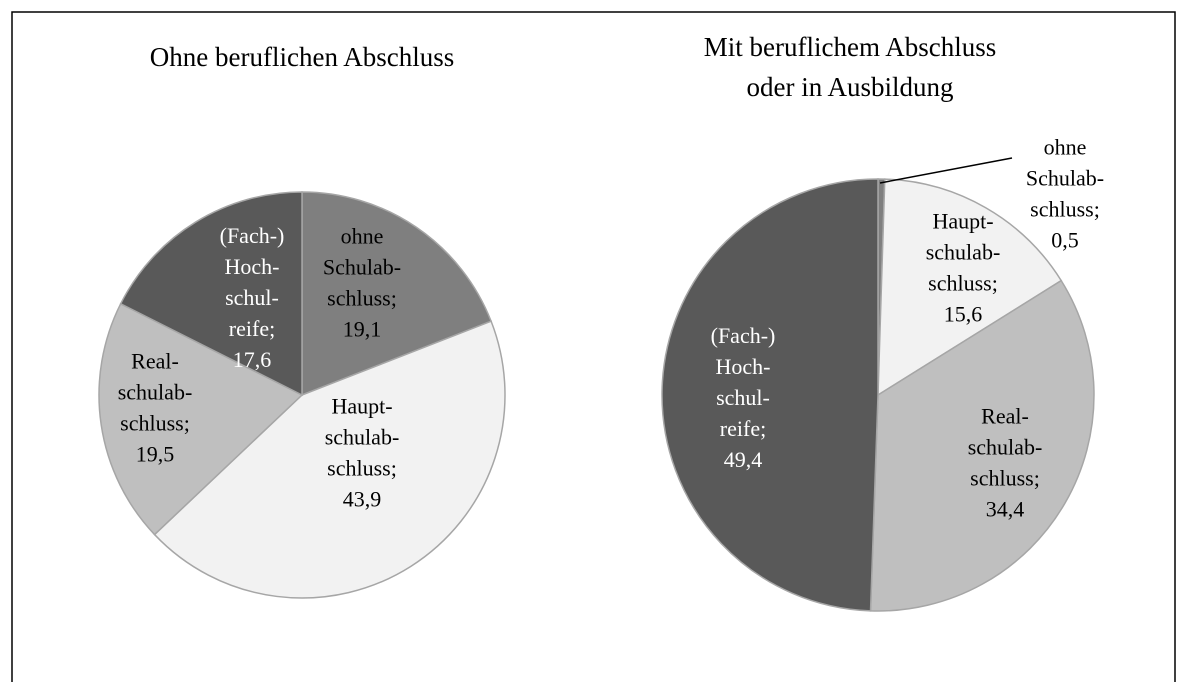 This screenshot has height=682, width=1187. Describe the element at coordinates (362, 329) in the screenshot. I see `value-label: 19,1` at that location.